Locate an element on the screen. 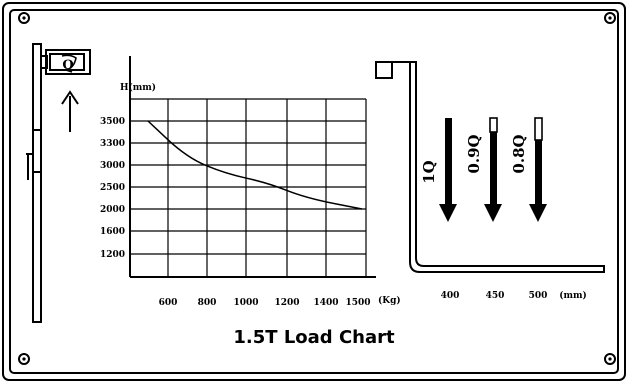 The image size is (628, 383). screw-top-right-icon is located at coordinates (610, 18).